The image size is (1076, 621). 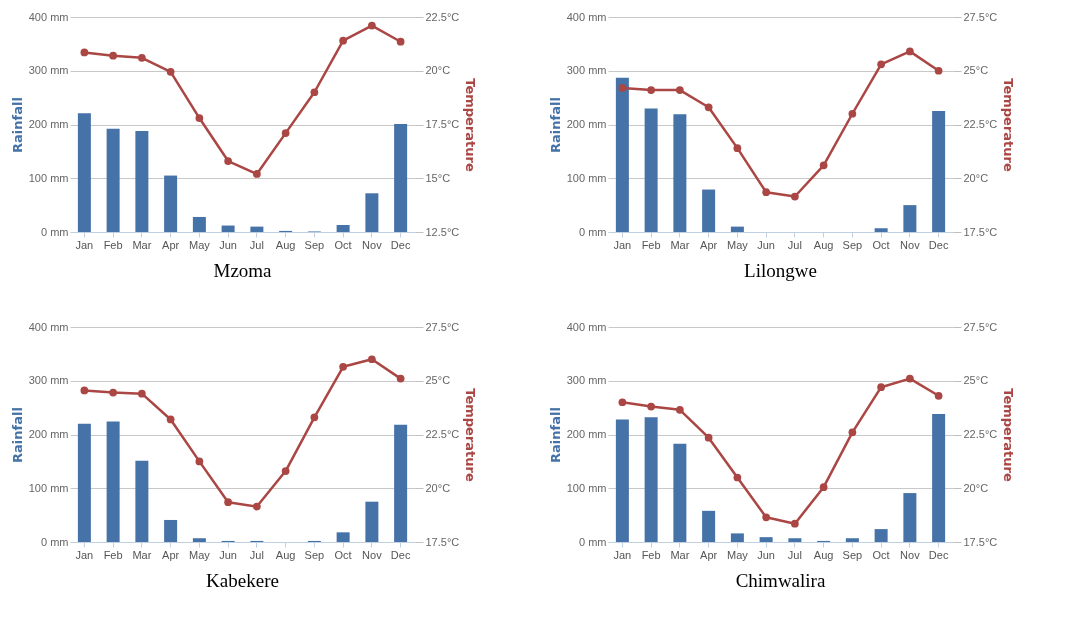 What do you see at coordinates (780, 580) in the screenshot?
I see `text: Chimwalira` at bounding box center [780, 580].